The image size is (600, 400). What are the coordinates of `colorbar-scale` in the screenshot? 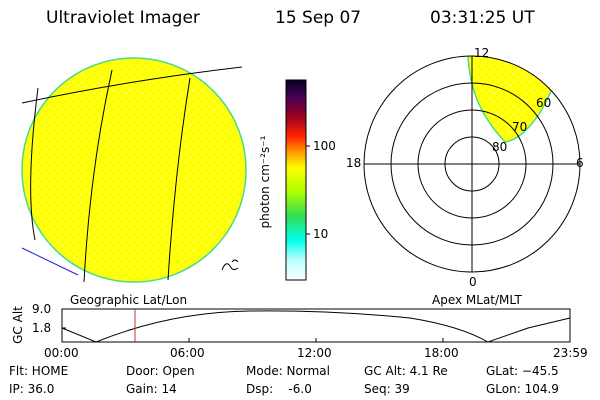 It's located at (296, 180).